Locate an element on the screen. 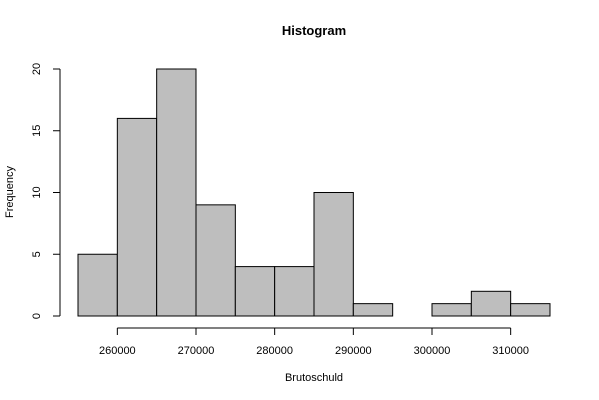 The height and width of the screenshot is (400, 599). chart-title: Histogram is located at coordinates (314, 30).